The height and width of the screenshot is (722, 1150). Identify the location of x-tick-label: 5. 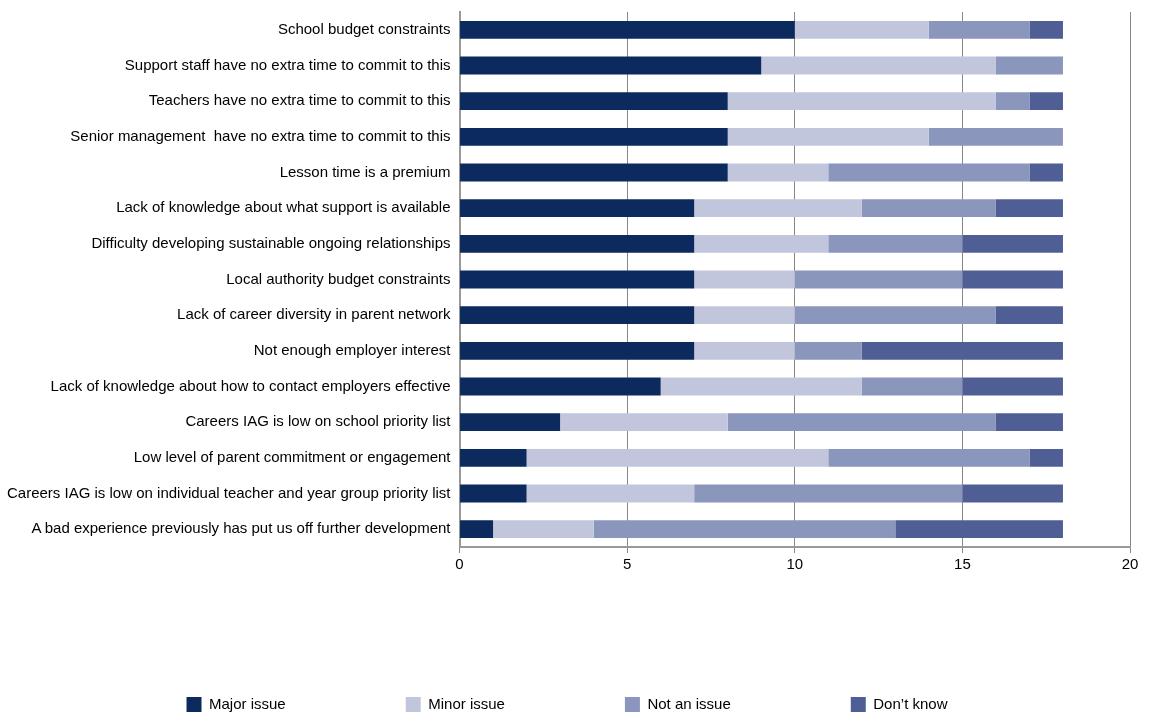
(627, 564).